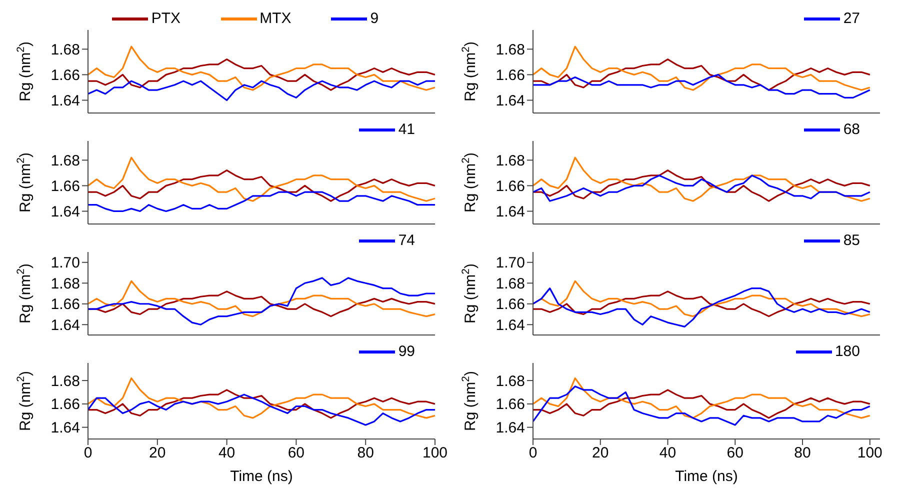  I want to click on legend-label: 41, so click(406, 129).